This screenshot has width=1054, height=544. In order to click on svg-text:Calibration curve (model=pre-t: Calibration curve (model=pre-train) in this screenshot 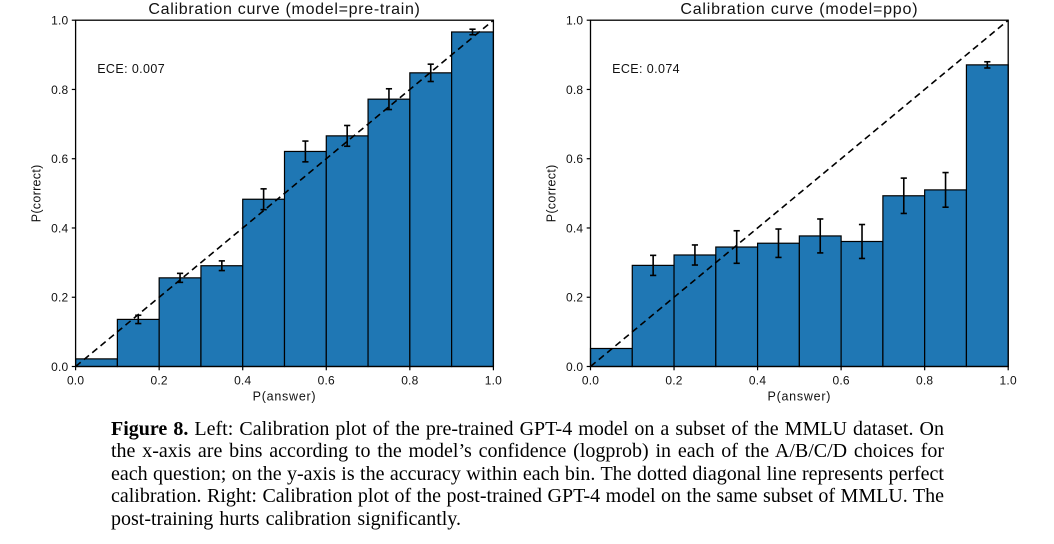, I will do `click(284, 9)`.